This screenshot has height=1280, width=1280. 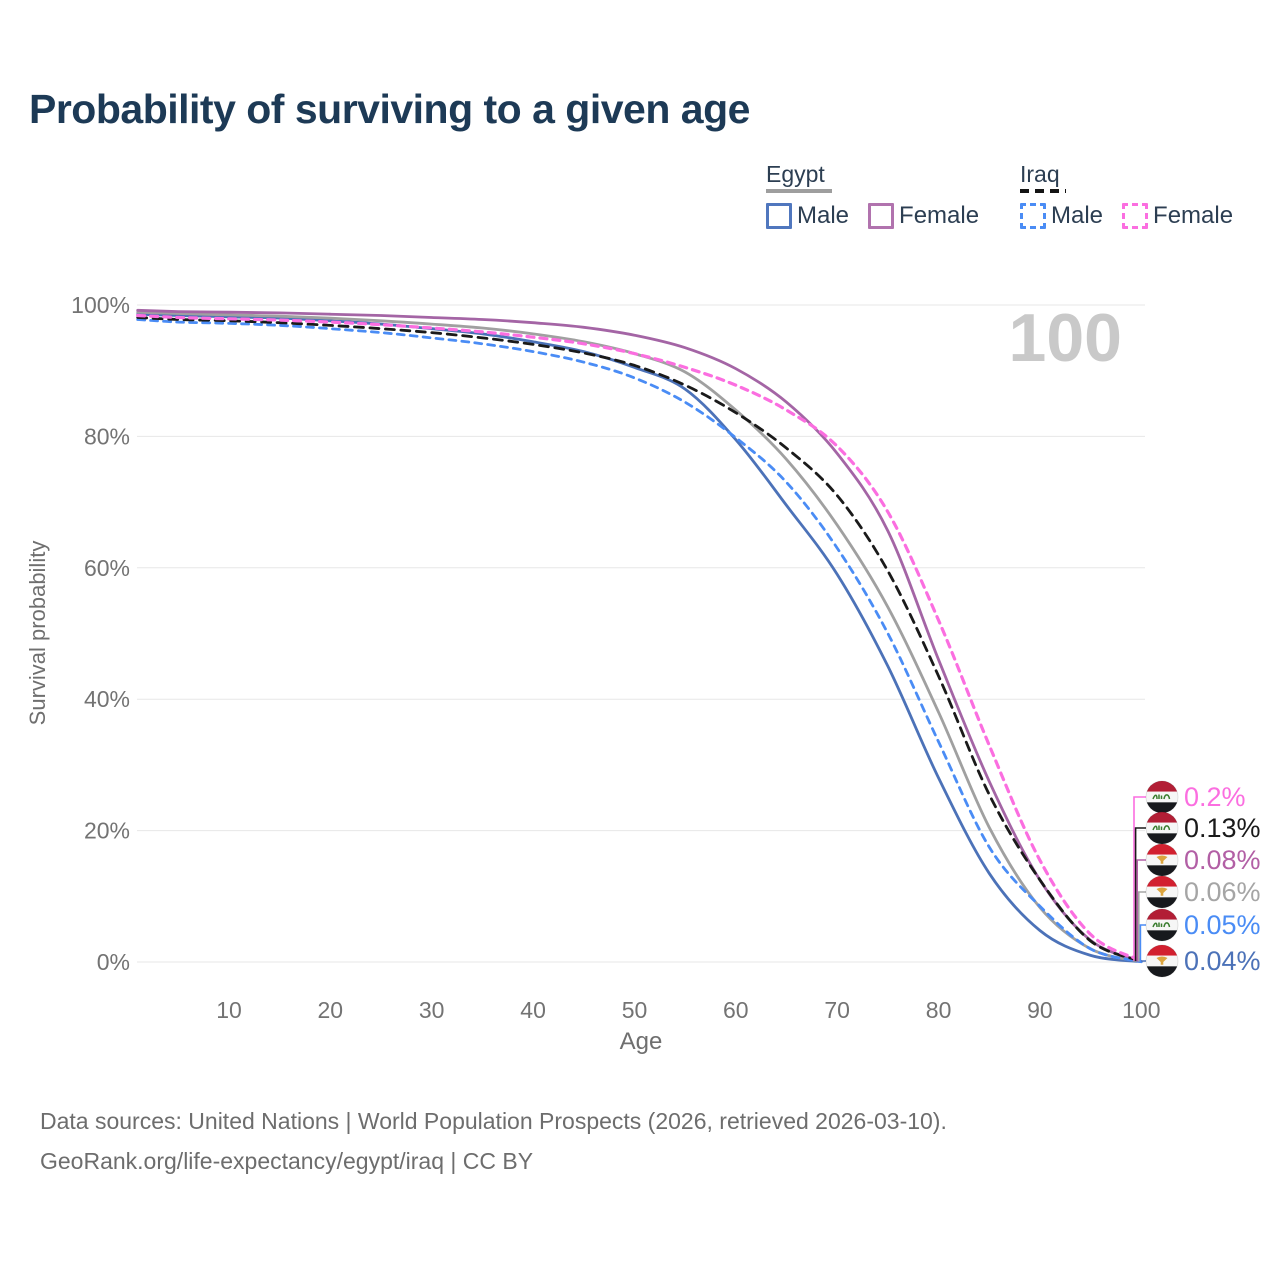 I want to click on x-tick-label: 50, so click(x=635, y=1010).